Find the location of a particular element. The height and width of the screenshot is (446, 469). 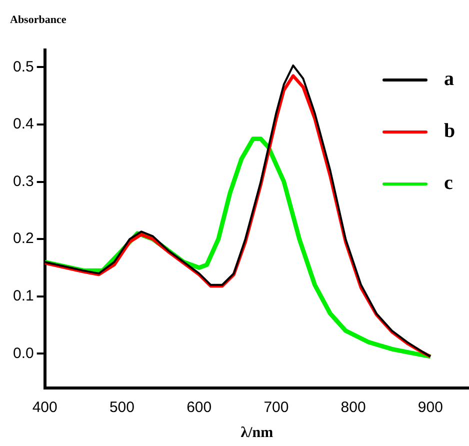

x-tick-label: 900 is located at coordinates (430, 407).